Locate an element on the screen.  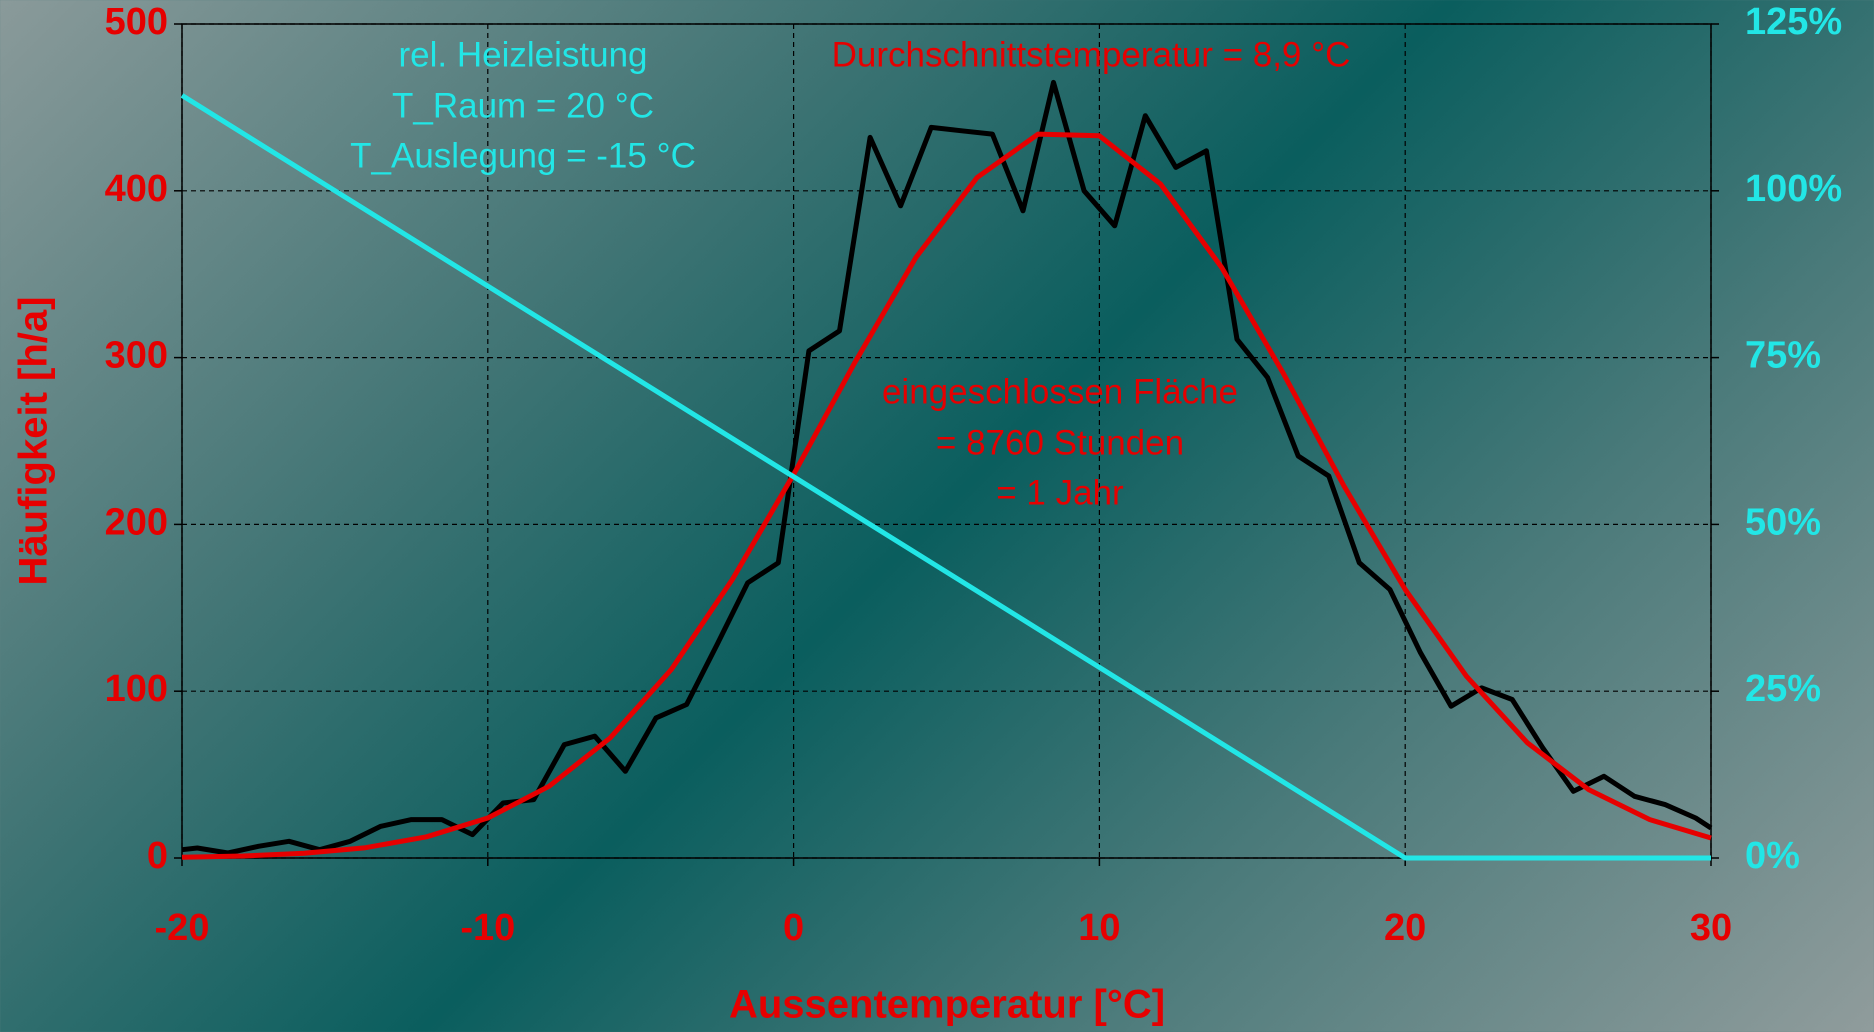
x-tick-label: -10 is located at coordinates (487, 928).